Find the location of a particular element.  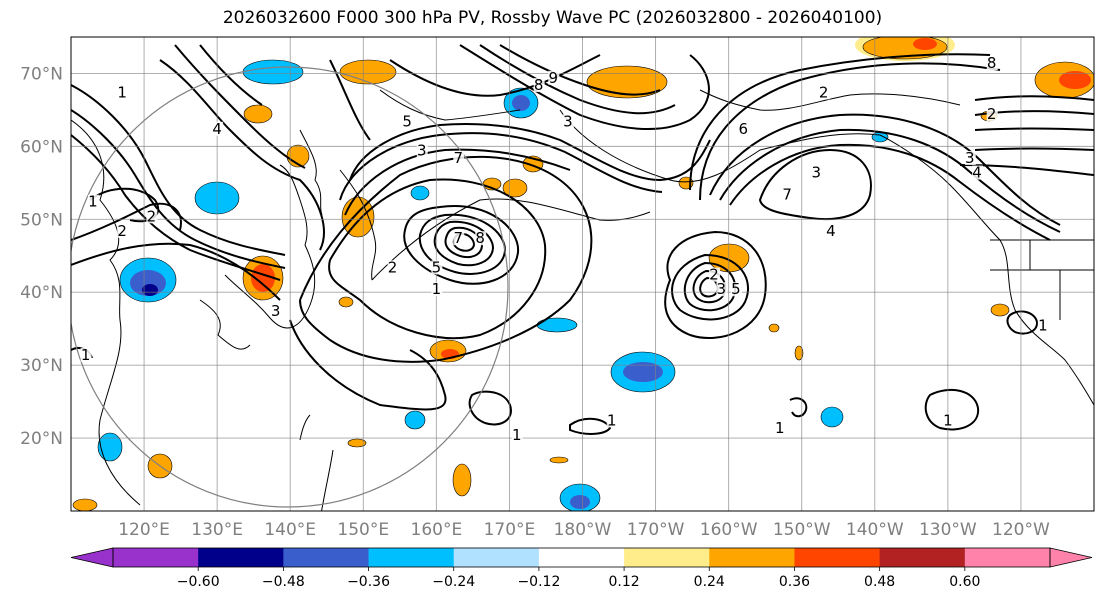

colorbar-under-arrow is located at coordinates (92, 557).